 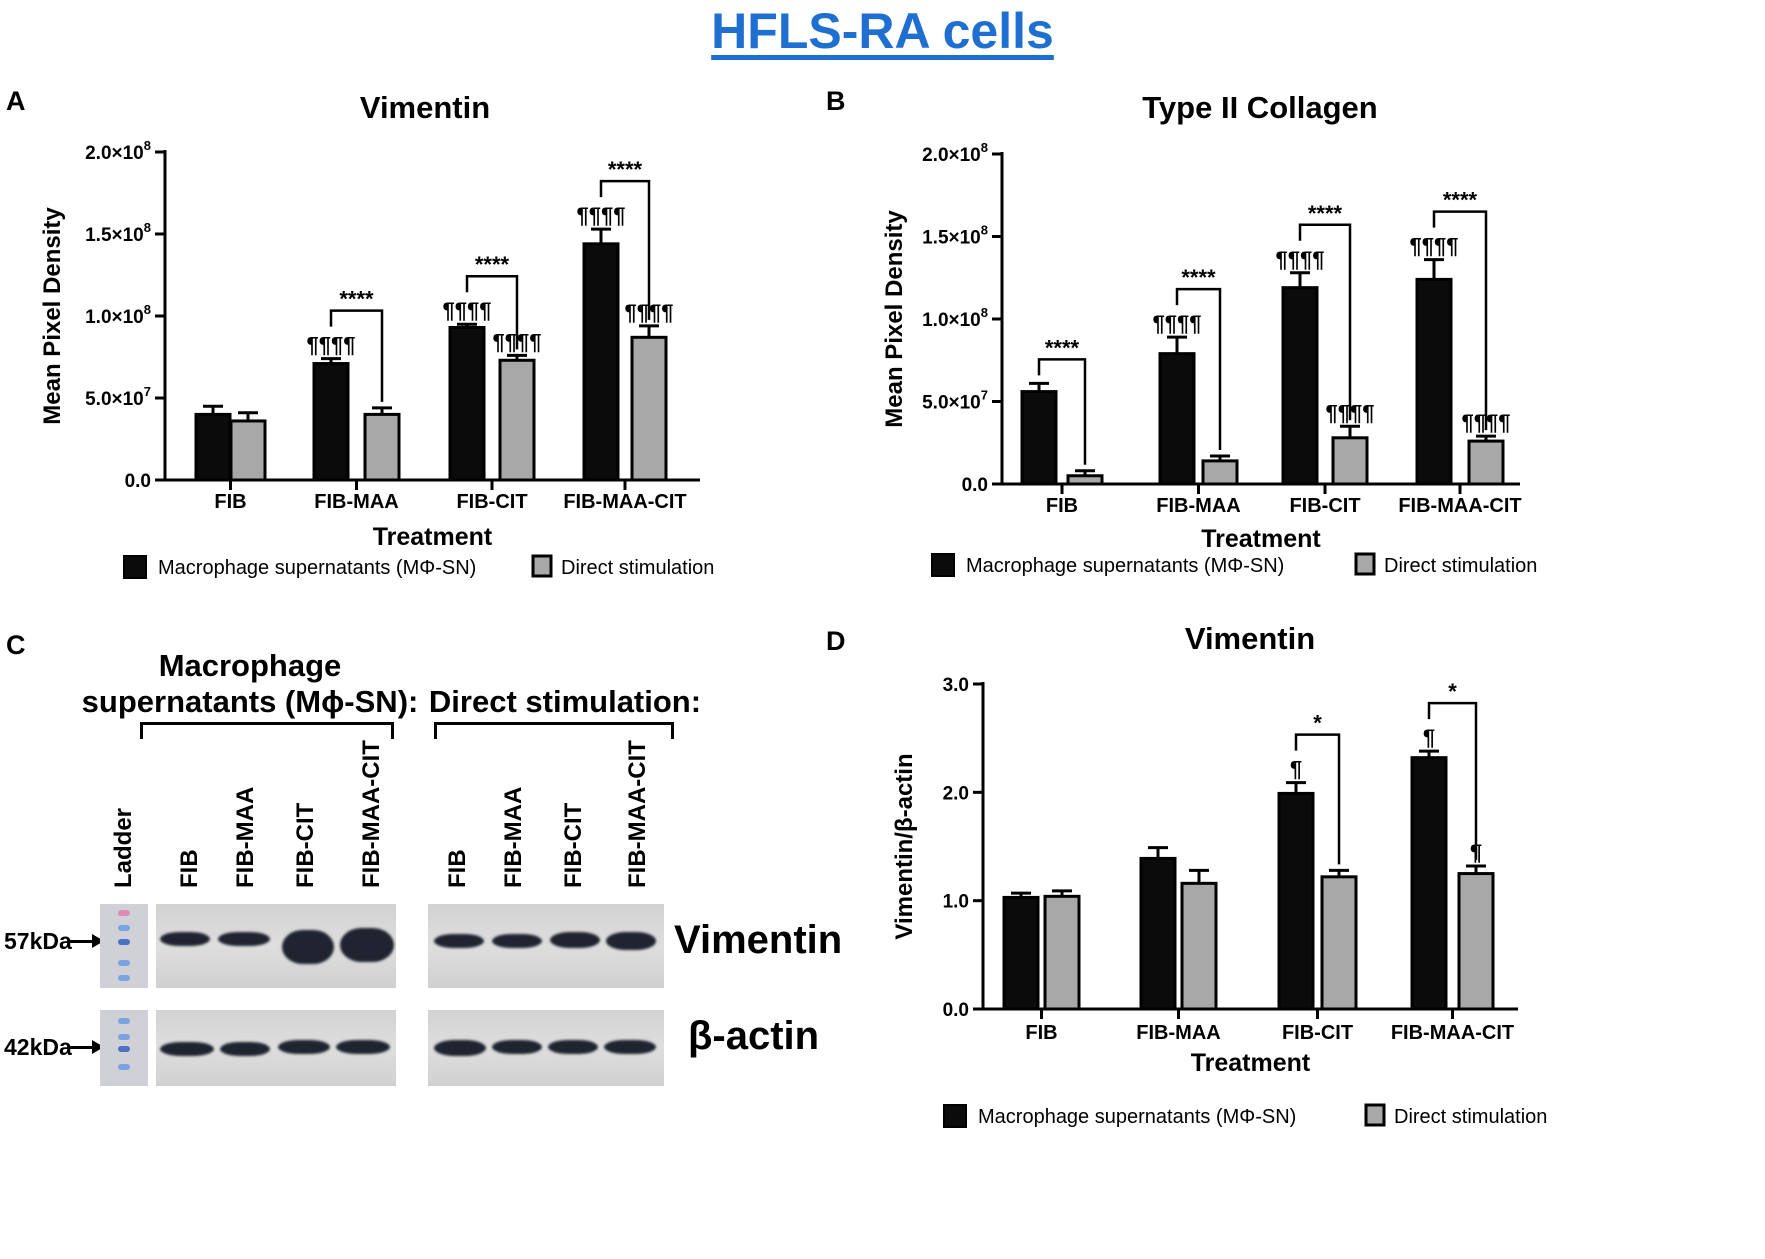 I want to click on kda-42: 42kDa, so click(x=38, y=1047).